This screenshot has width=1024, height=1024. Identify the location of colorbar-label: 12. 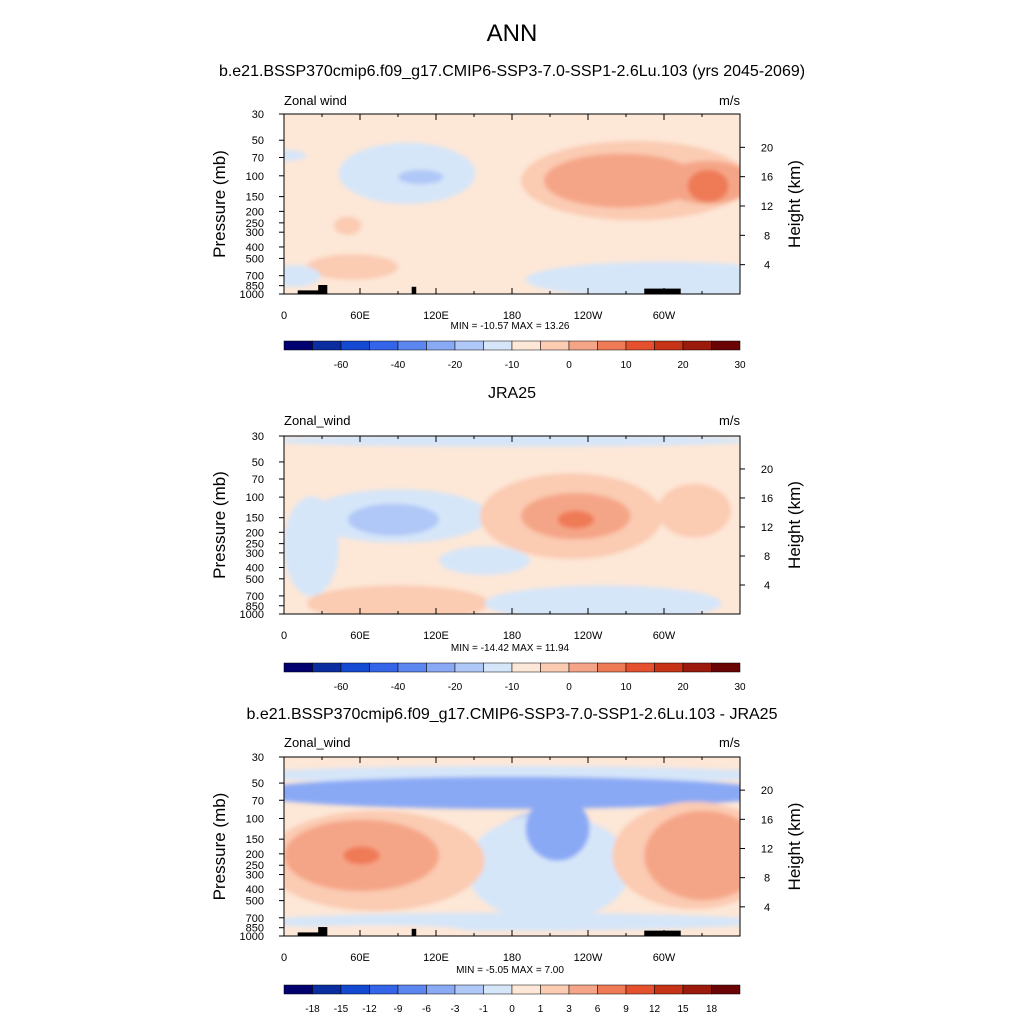
(655, 1009).